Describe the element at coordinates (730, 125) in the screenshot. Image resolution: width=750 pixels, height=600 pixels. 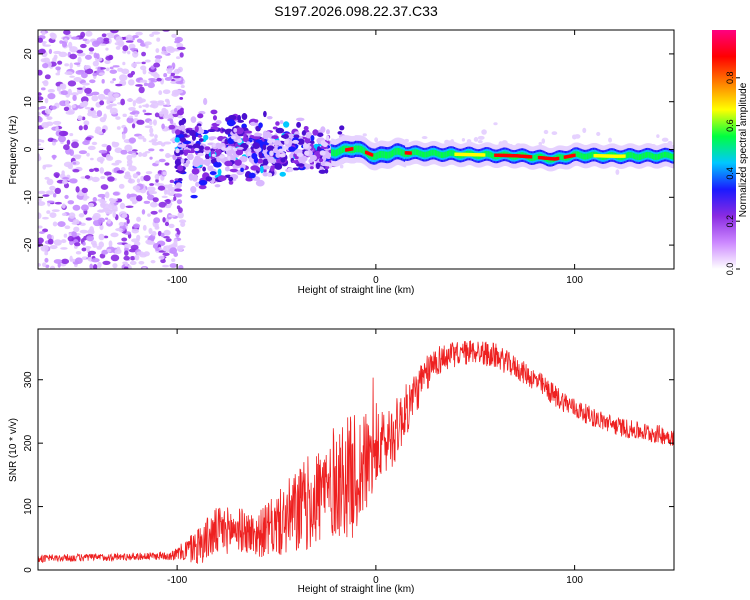
I see `colorbar-tick-label: 0.6` at that location.